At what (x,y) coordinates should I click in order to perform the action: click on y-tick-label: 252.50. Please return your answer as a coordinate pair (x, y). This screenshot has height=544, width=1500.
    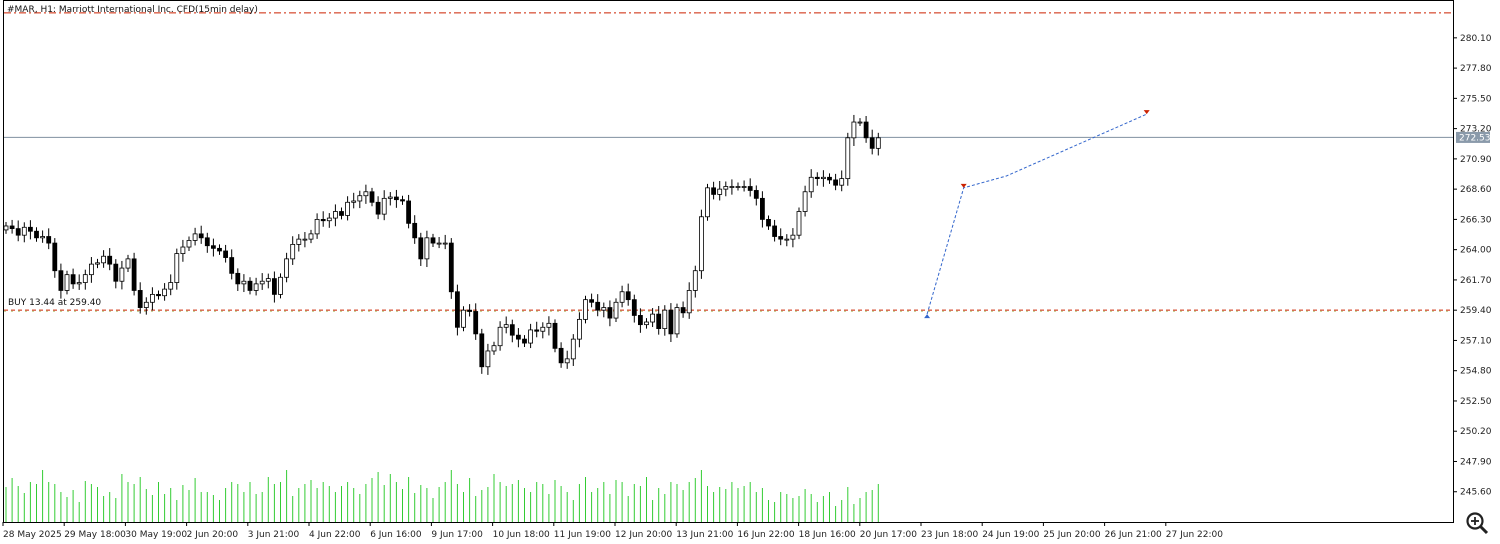
    Looking at the image, I should click on (1476, 402).